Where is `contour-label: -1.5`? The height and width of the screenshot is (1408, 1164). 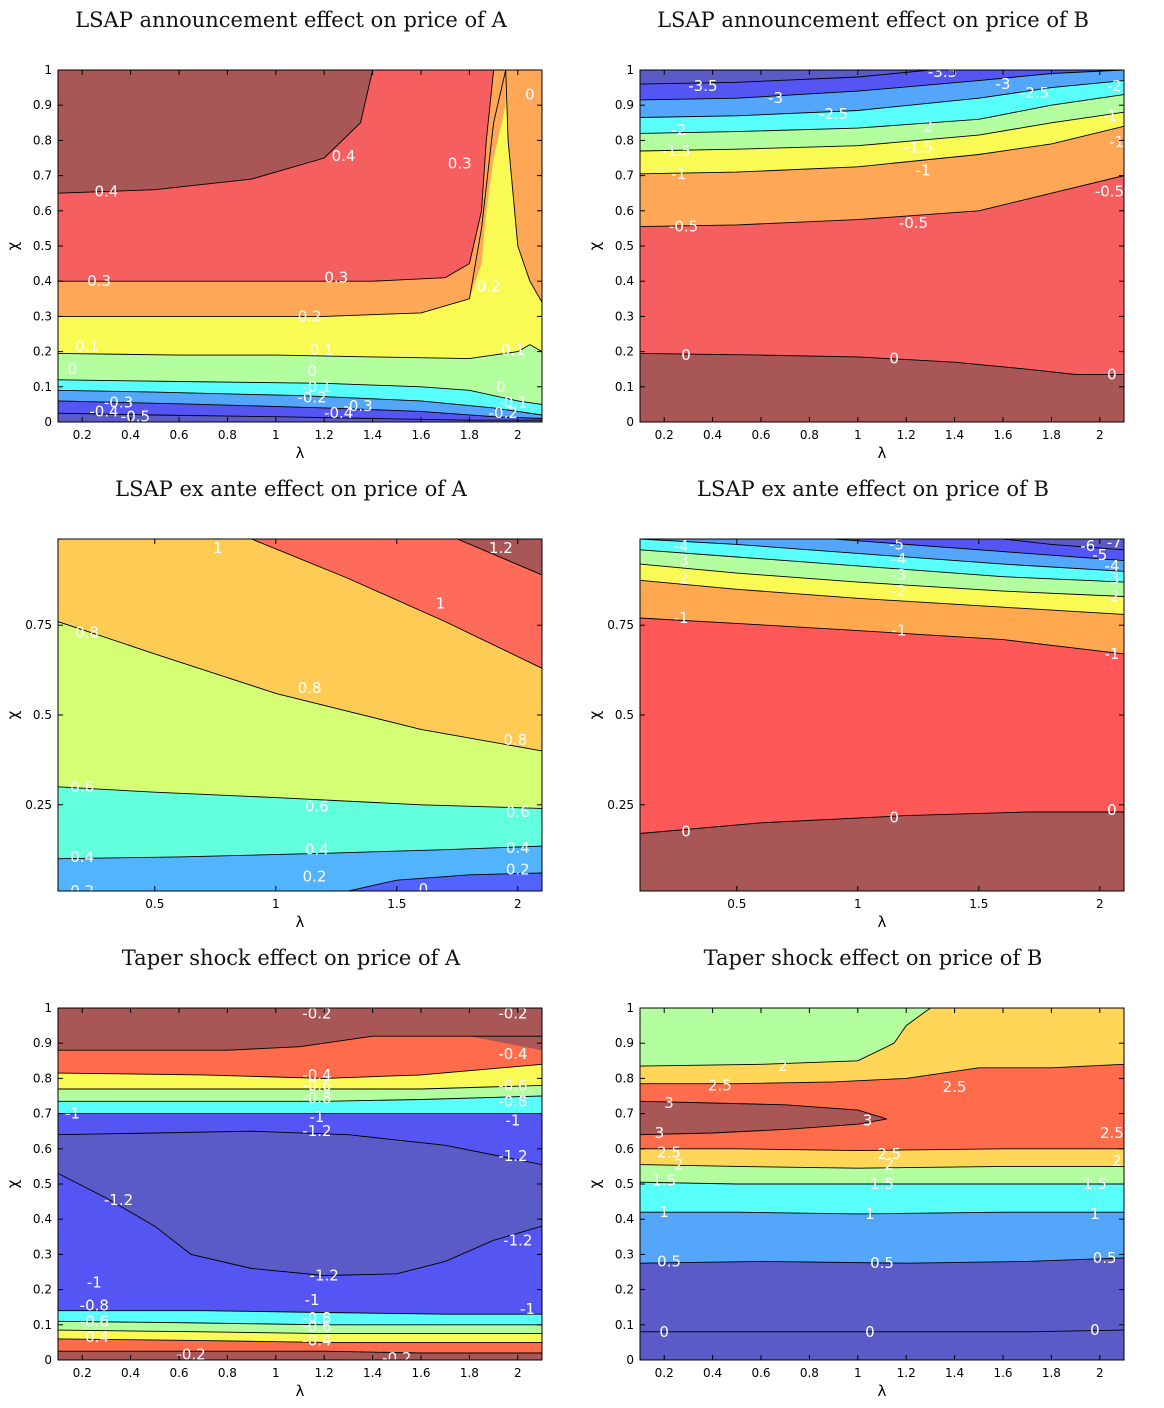 contour-label: -1.5 is located at coordinates (1116, 116).